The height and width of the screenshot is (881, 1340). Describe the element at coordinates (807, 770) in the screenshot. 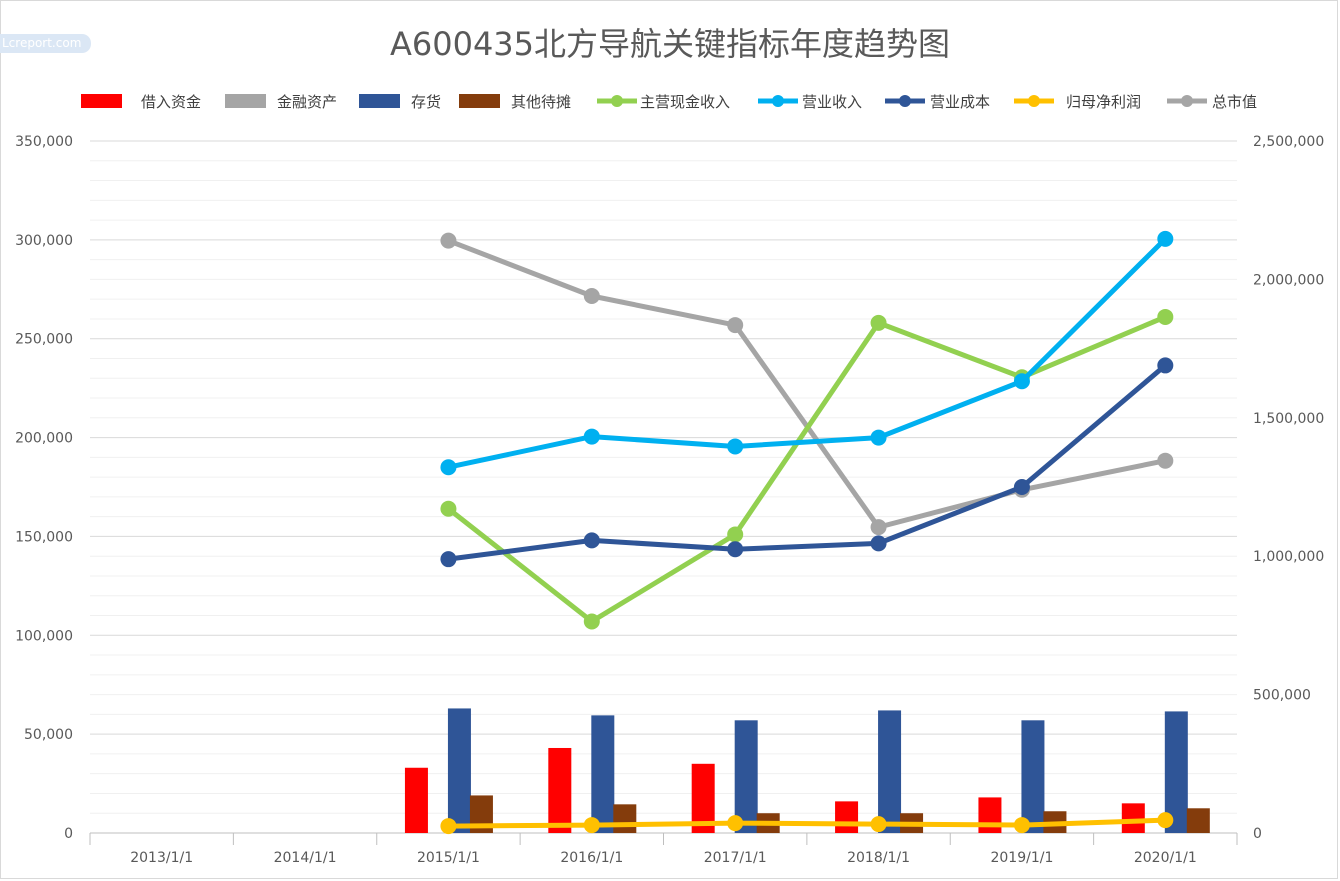

I see `bar-series` at that location.